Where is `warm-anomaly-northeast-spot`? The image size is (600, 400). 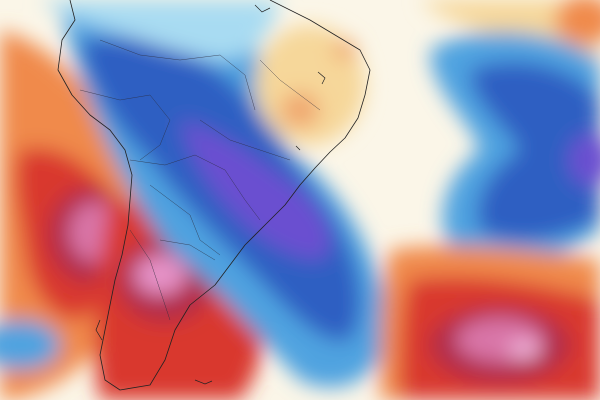
warm-anomaly-northeast-spot is located at coordinates (345, 50).